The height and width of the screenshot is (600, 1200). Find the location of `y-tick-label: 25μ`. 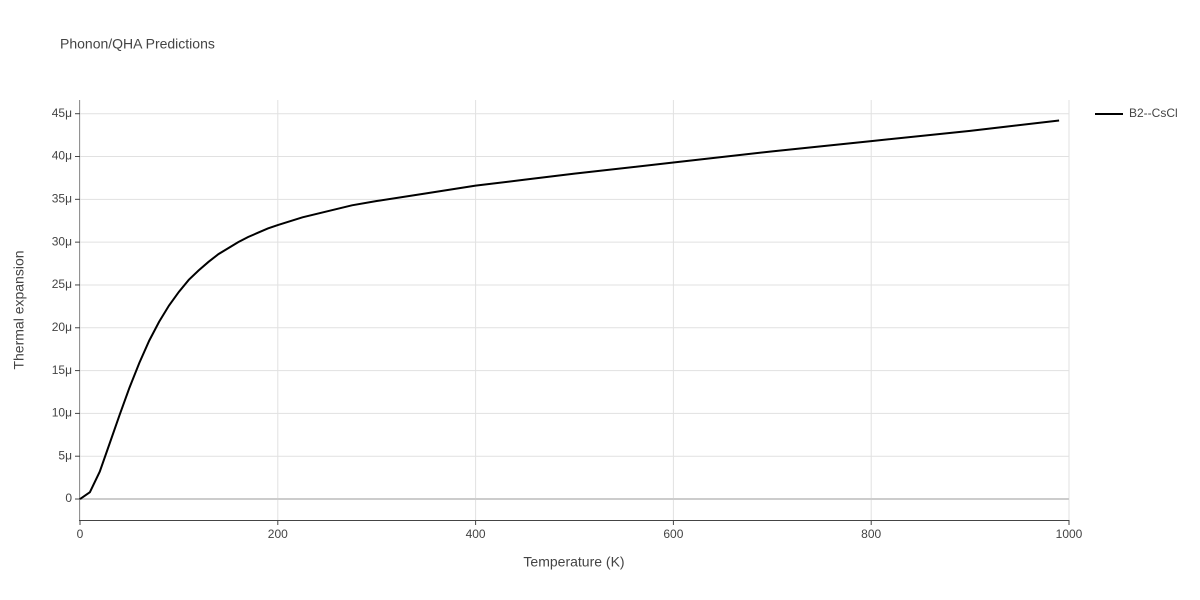

y-tick-label: 25μ is located at coordinates (62, 284).